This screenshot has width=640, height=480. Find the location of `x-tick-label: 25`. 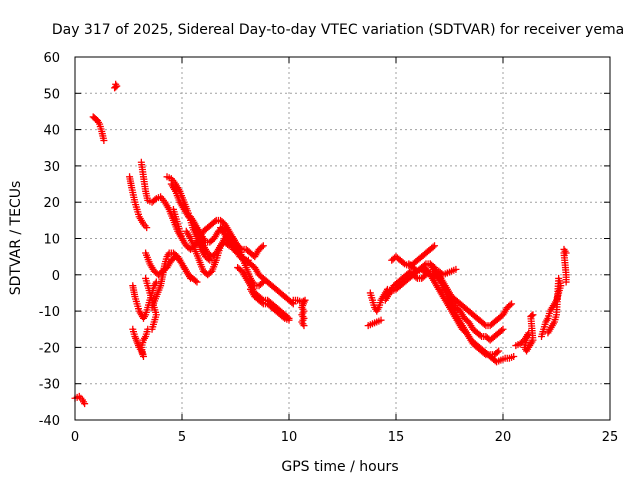

x-tick-label: 25 is located at coordinates (610, 437).